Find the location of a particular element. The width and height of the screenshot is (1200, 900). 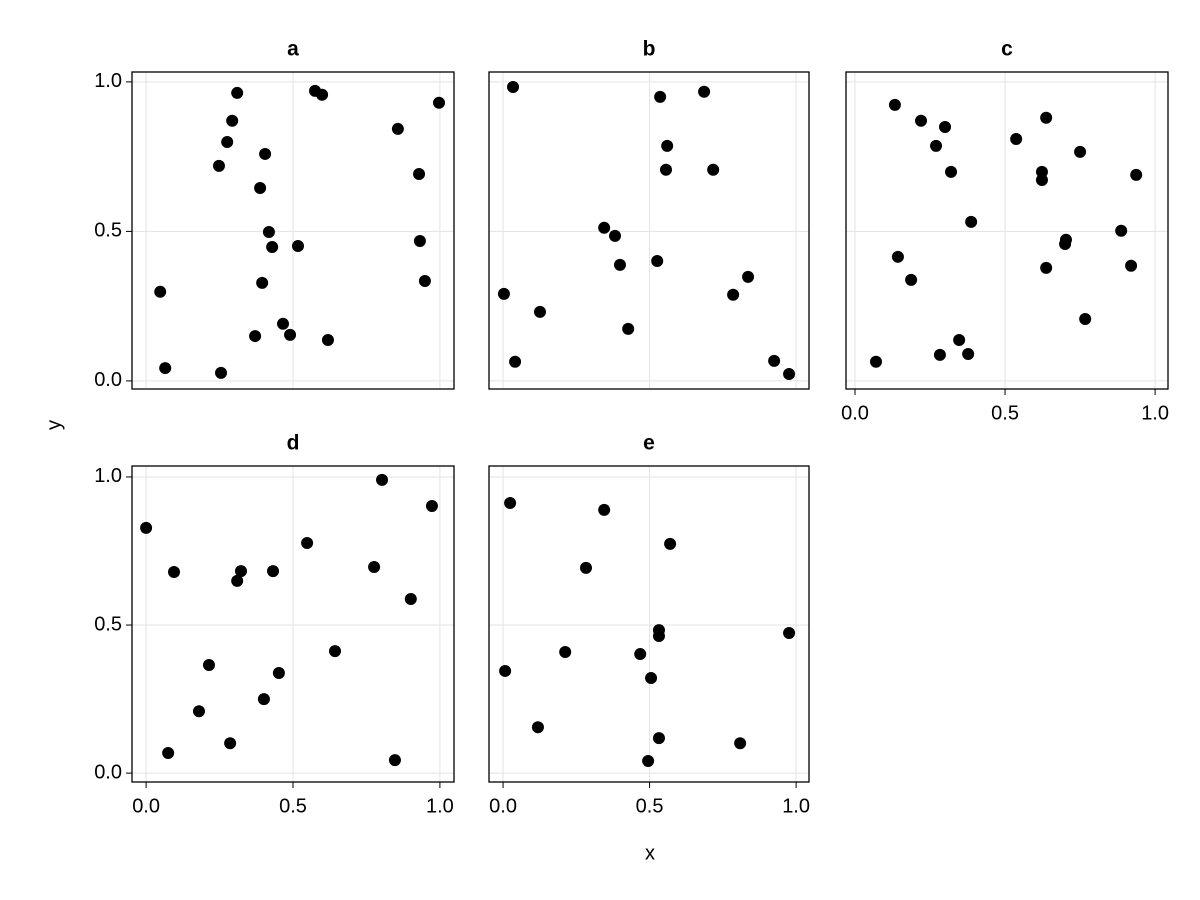

x-tick-label: 1.0 is located at coordinates (1155, 413).